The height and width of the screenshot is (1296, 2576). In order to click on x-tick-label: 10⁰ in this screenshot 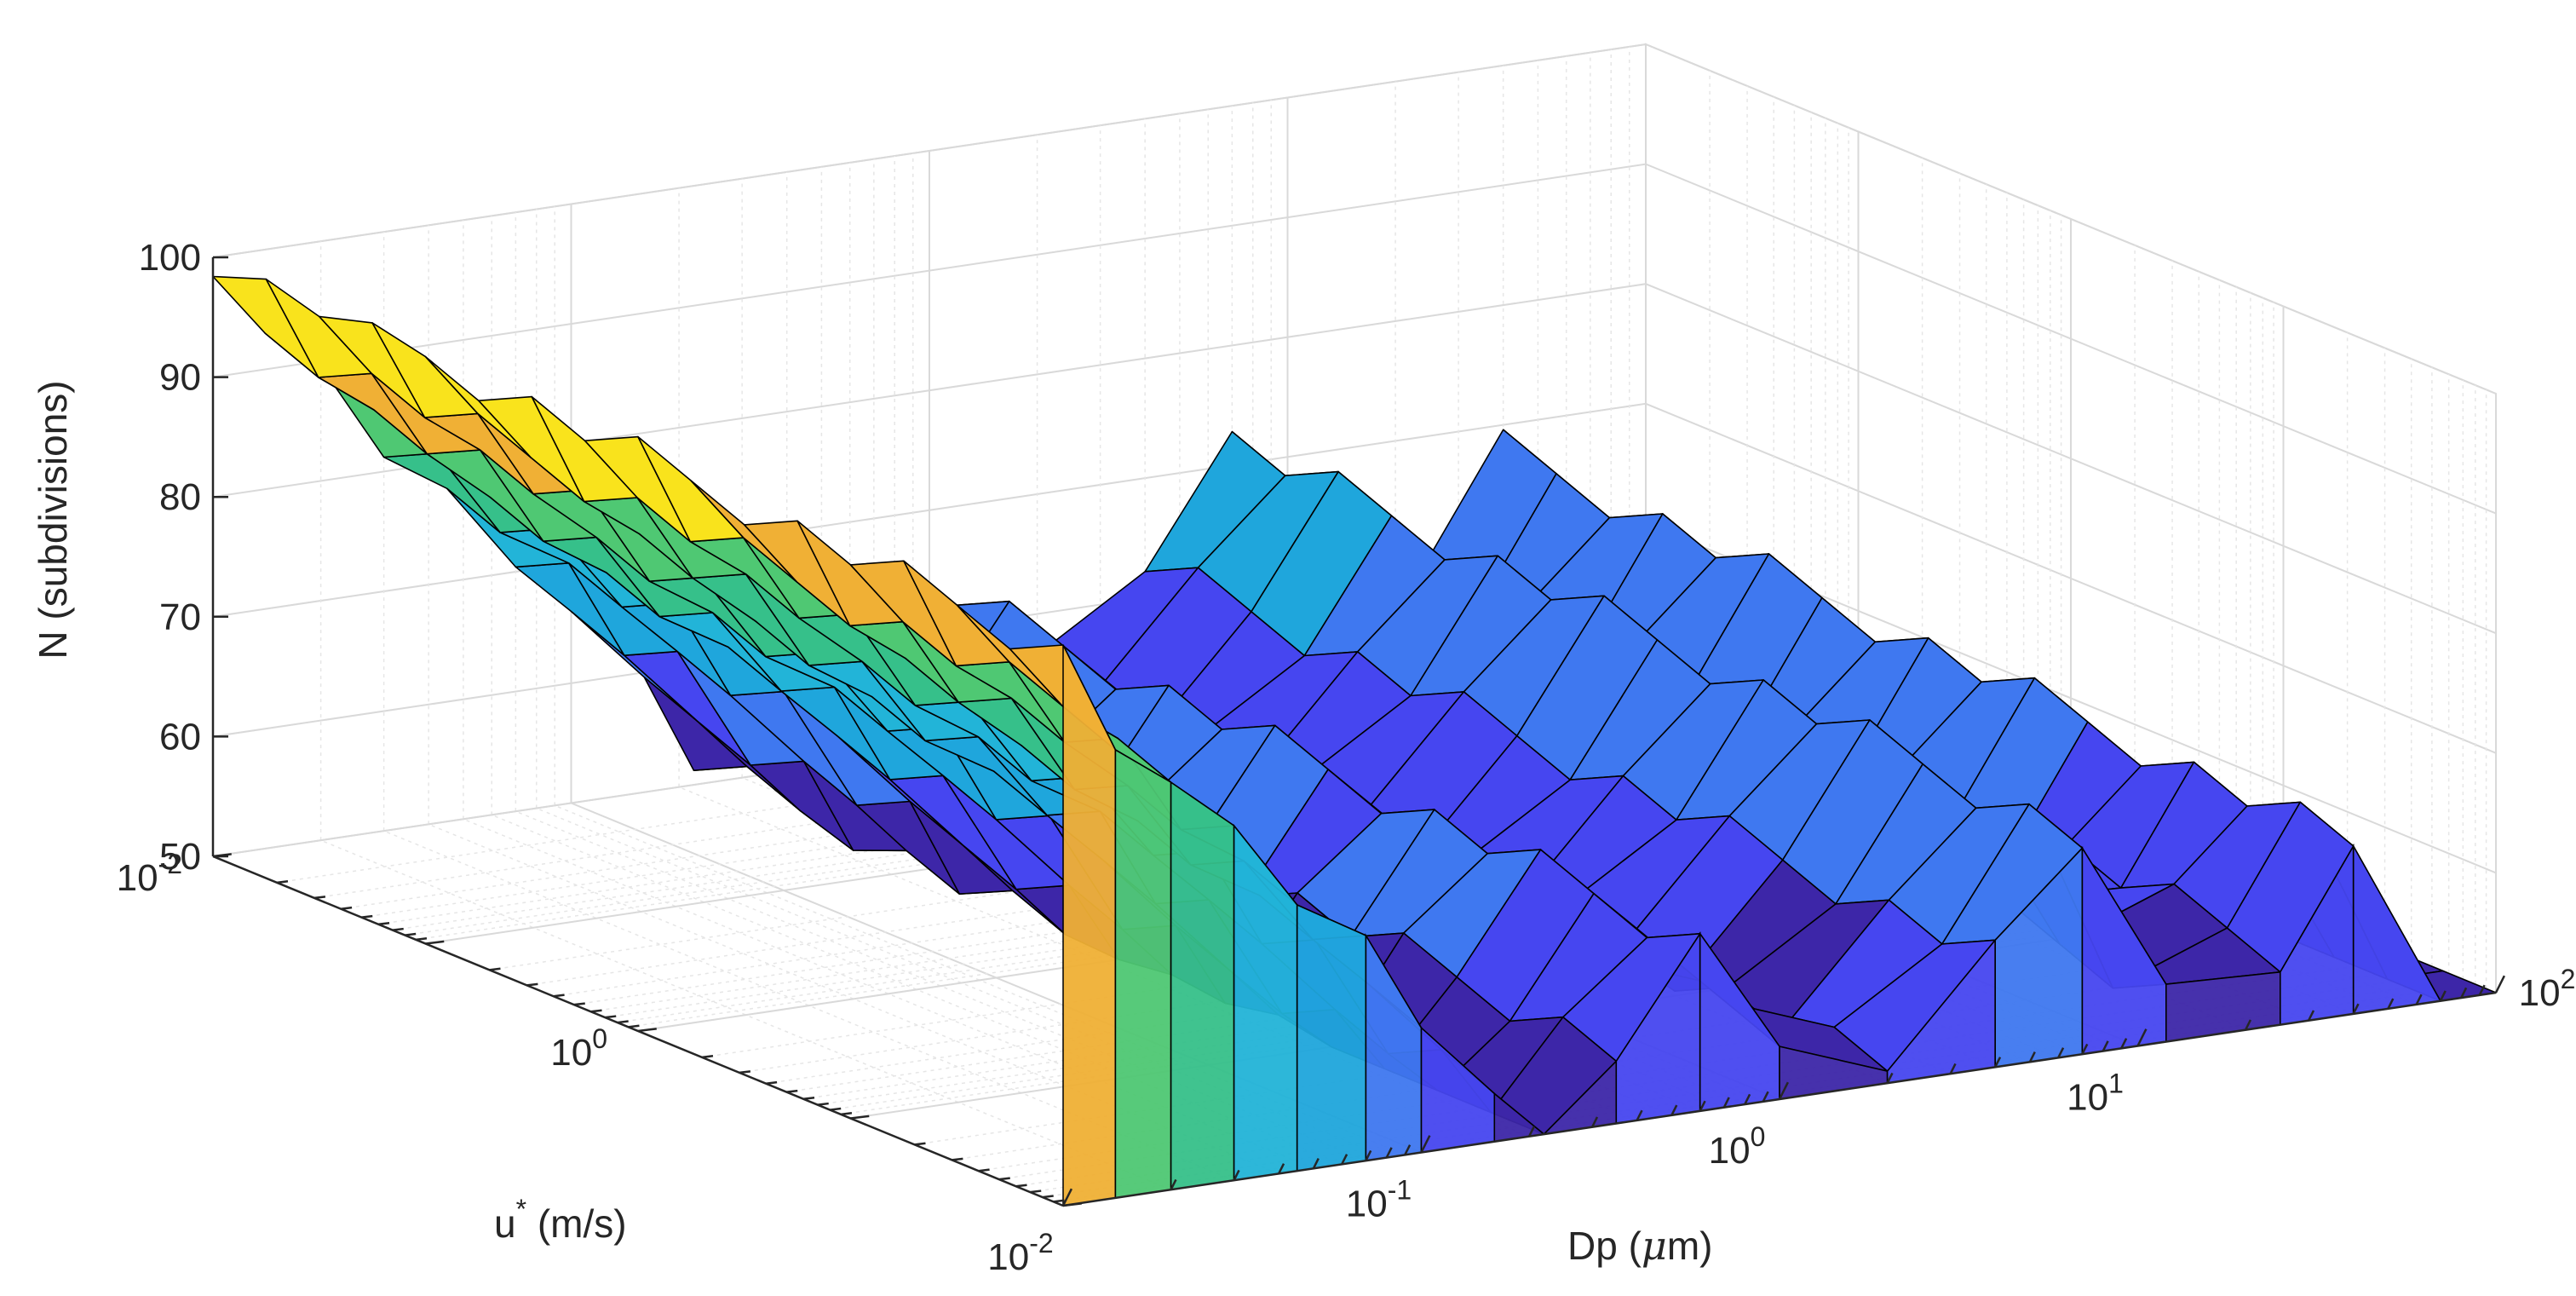, I will do `click(1738, 1146)`.